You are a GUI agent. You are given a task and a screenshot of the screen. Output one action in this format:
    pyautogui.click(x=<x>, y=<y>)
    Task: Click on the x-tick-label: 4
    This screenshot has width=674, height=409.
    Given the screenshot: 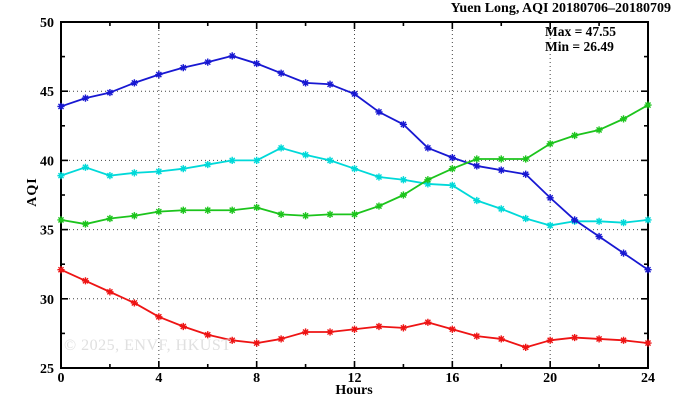 What is the action you would take?
    pyautogui.click(x=158, y=378)
    